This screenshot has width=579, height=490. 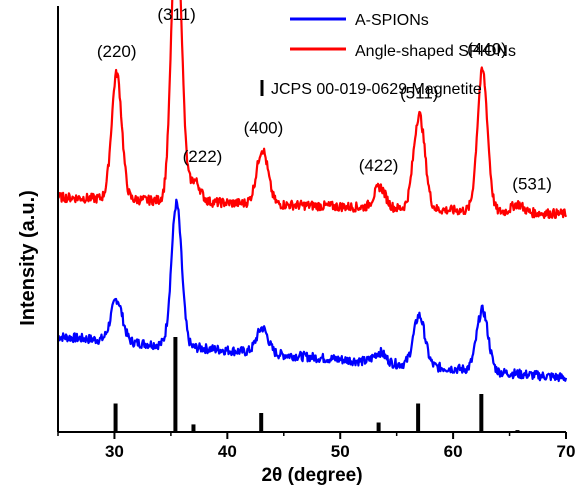 I want to click on legend-label-angle-shaped: Angle-shaped SPIONs, so click(x=435, y=51).